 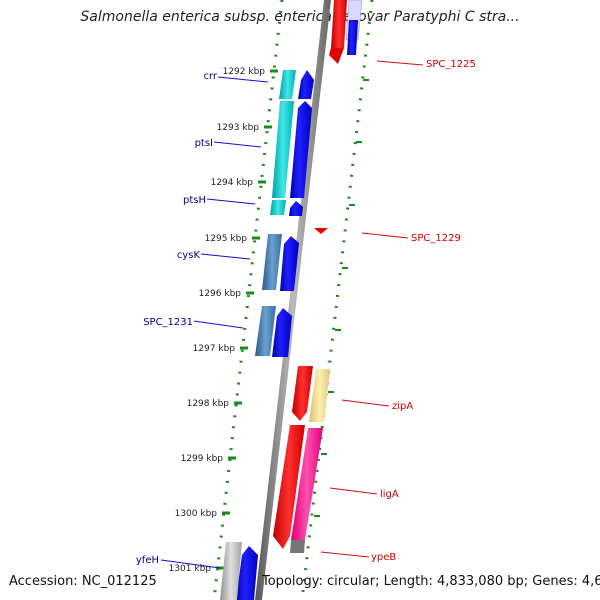 What do you see at coordinates (232, 183) in the screenshot?
I see `tick-label: 1294 kbp` at bounding box center [232, 183].